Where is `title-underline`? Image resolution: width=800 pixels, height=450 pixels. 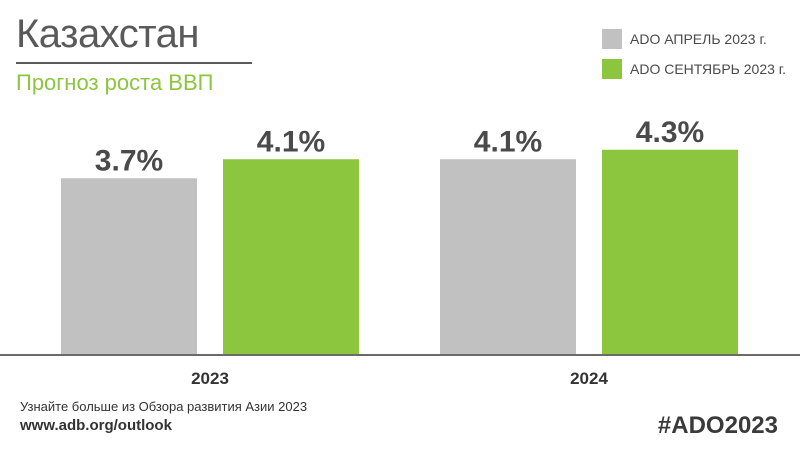
title-underline is located at coordinates (134, 63).